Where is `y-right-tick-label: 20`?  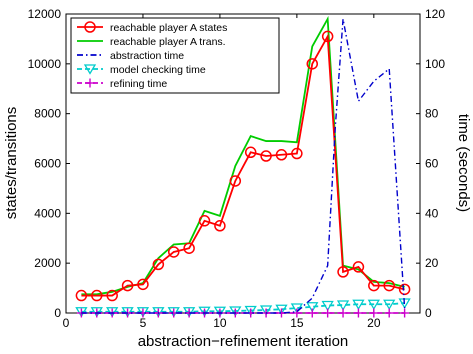 y-right-tick-label: 20 is located at coordinates (432, 263).